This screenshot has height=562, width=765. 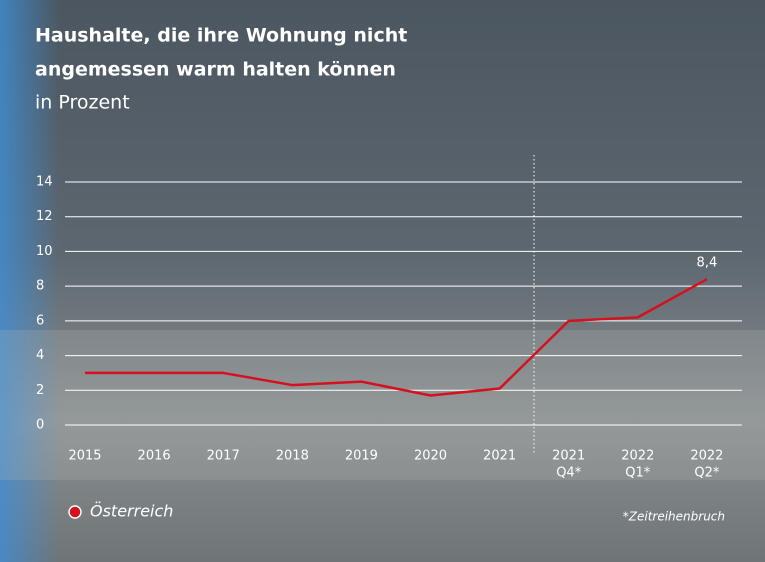 What do you see at coordinates (707, 263) in the screenshot?
I see `value-label: 8,4` at bounding box center [707, 263].